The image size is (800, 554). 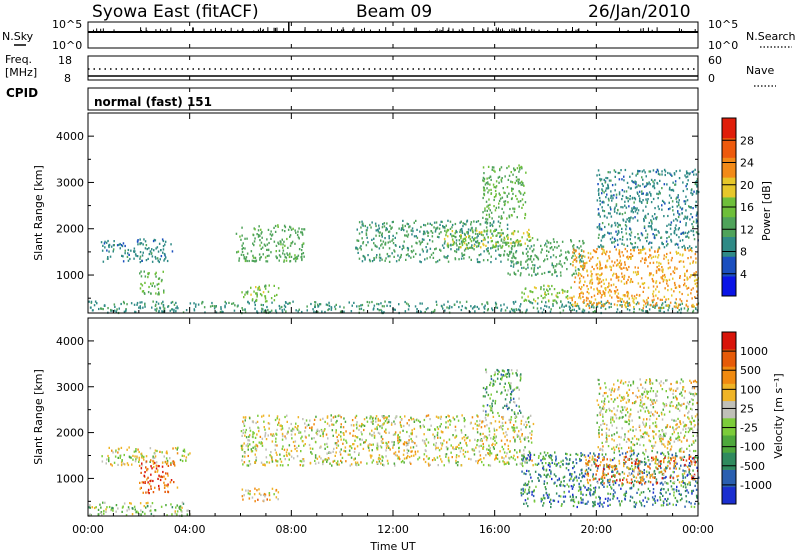 I want to click on power-colorbar-tick-label: 16, so click(x=747, y=207).